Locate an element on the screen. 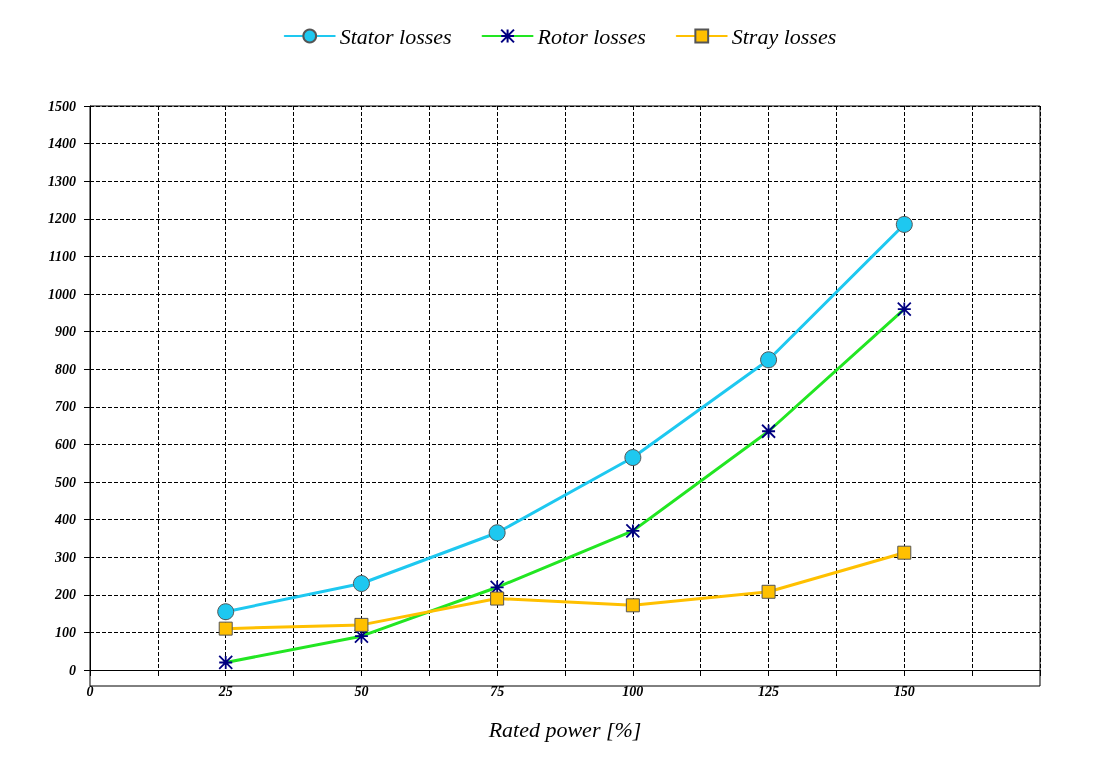  x-tick-label: 125 is located at coordinates (769, 691).